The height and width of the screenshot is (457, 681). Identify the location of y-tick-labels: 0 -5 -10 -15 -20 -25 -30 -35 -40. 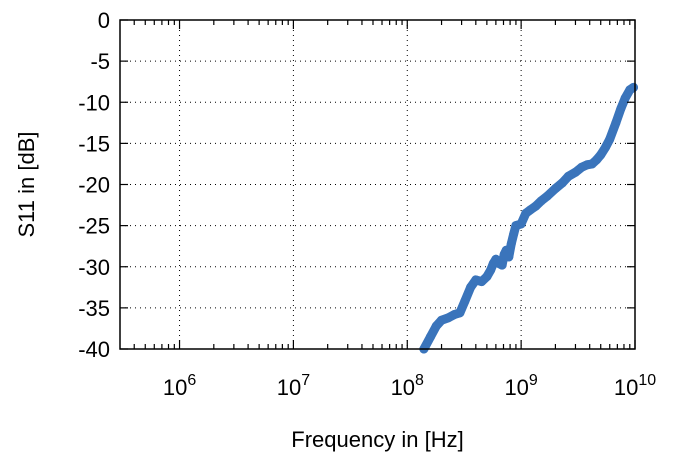
(94, 185).